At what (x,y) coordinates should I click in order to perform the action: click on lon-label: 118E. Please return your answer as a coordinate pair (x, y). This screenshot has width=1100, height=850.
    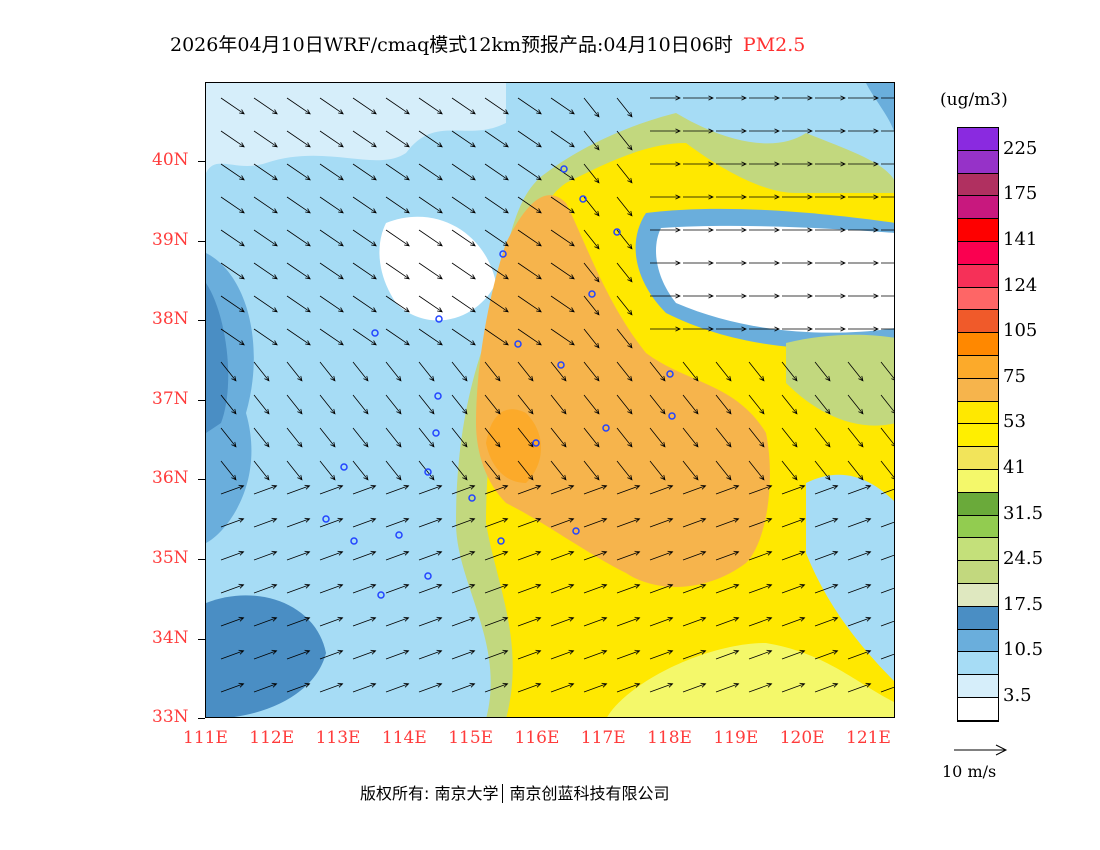
    Looking at the image, I should click on (669, 738).